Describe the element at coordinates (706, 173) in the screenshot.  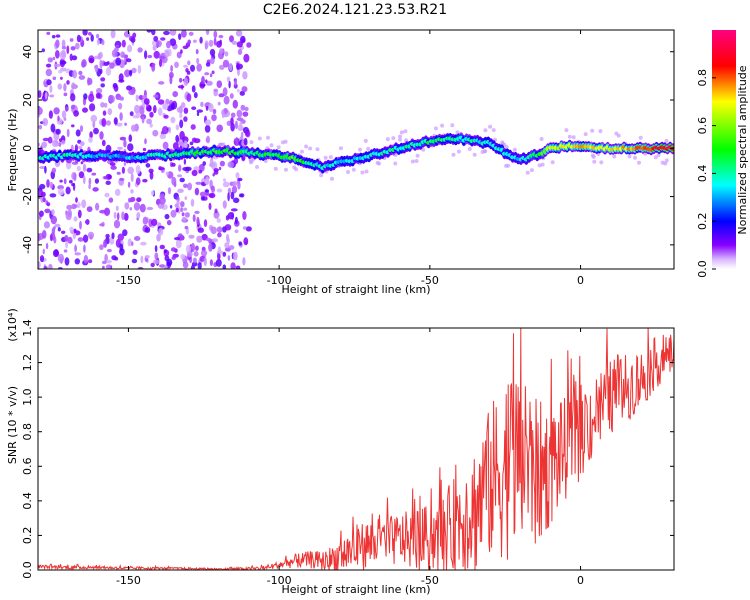
I see `colorbar-ticks: 0.0 0.2 0.4 0.6 0.8` at that location.